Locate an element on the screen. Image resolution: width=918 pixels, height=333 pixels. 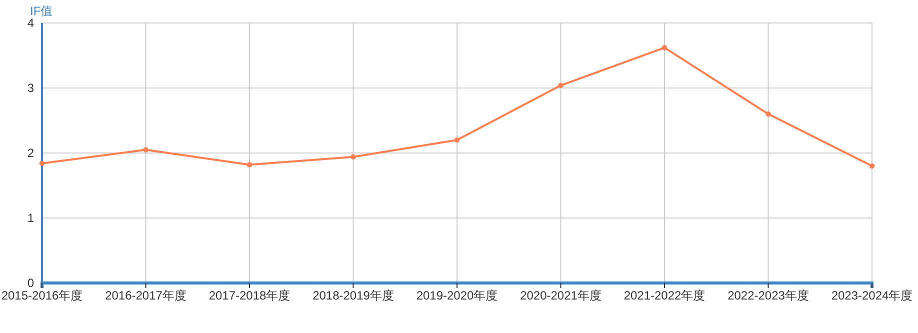
y-axis-title: IF值 is located at coordinates (41, 11).